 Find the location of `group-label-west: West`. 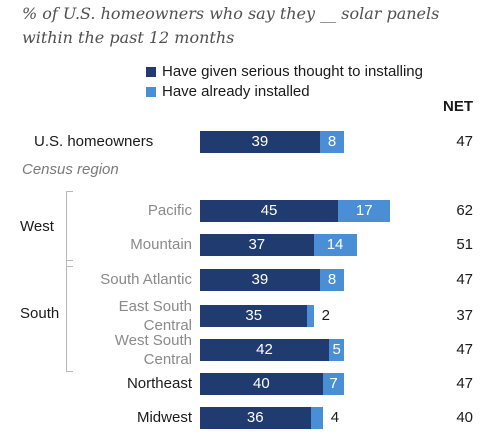

group-label-west: West is located at coordinates (37, 226).